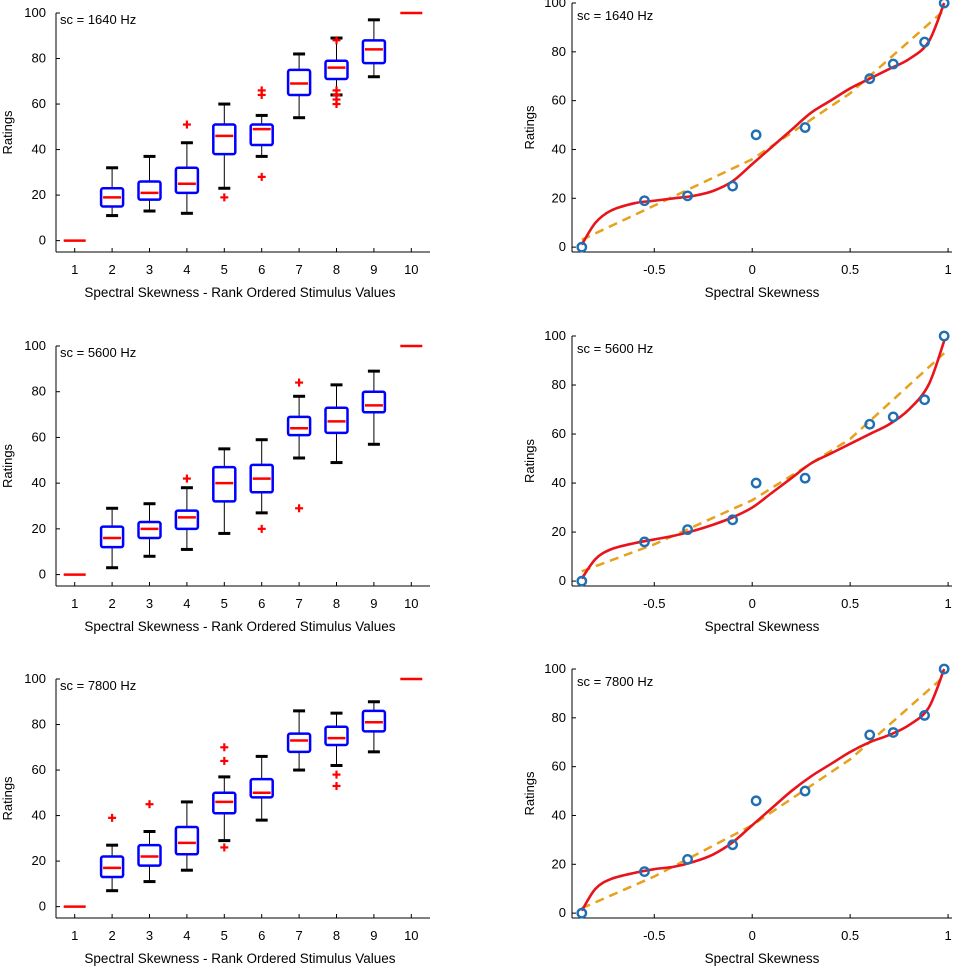 This screenshot has height=974, width=957. What do you see at coordinates (752, 603) in the screenshot?
I see `x-tick-label: 0` at bounding box center [752, 603].